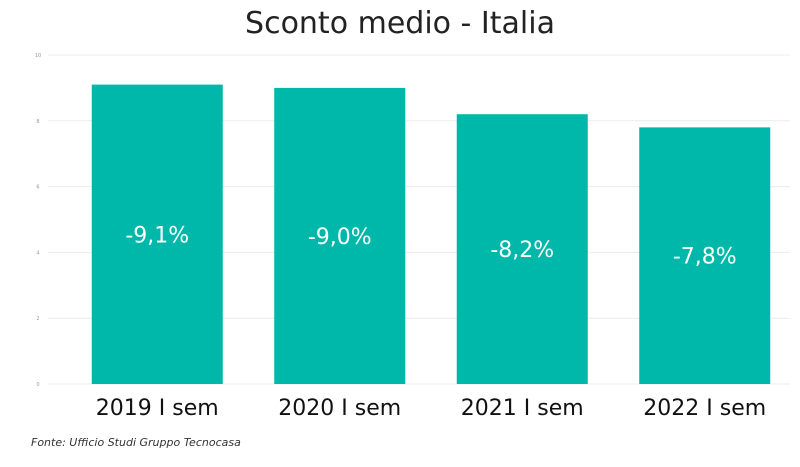 The image size is (800, 467). Describe the element at coordinates (38, 220) in the screenshot. I see `y-axis-ticks: 0 2 4 6 8 10` at that location.